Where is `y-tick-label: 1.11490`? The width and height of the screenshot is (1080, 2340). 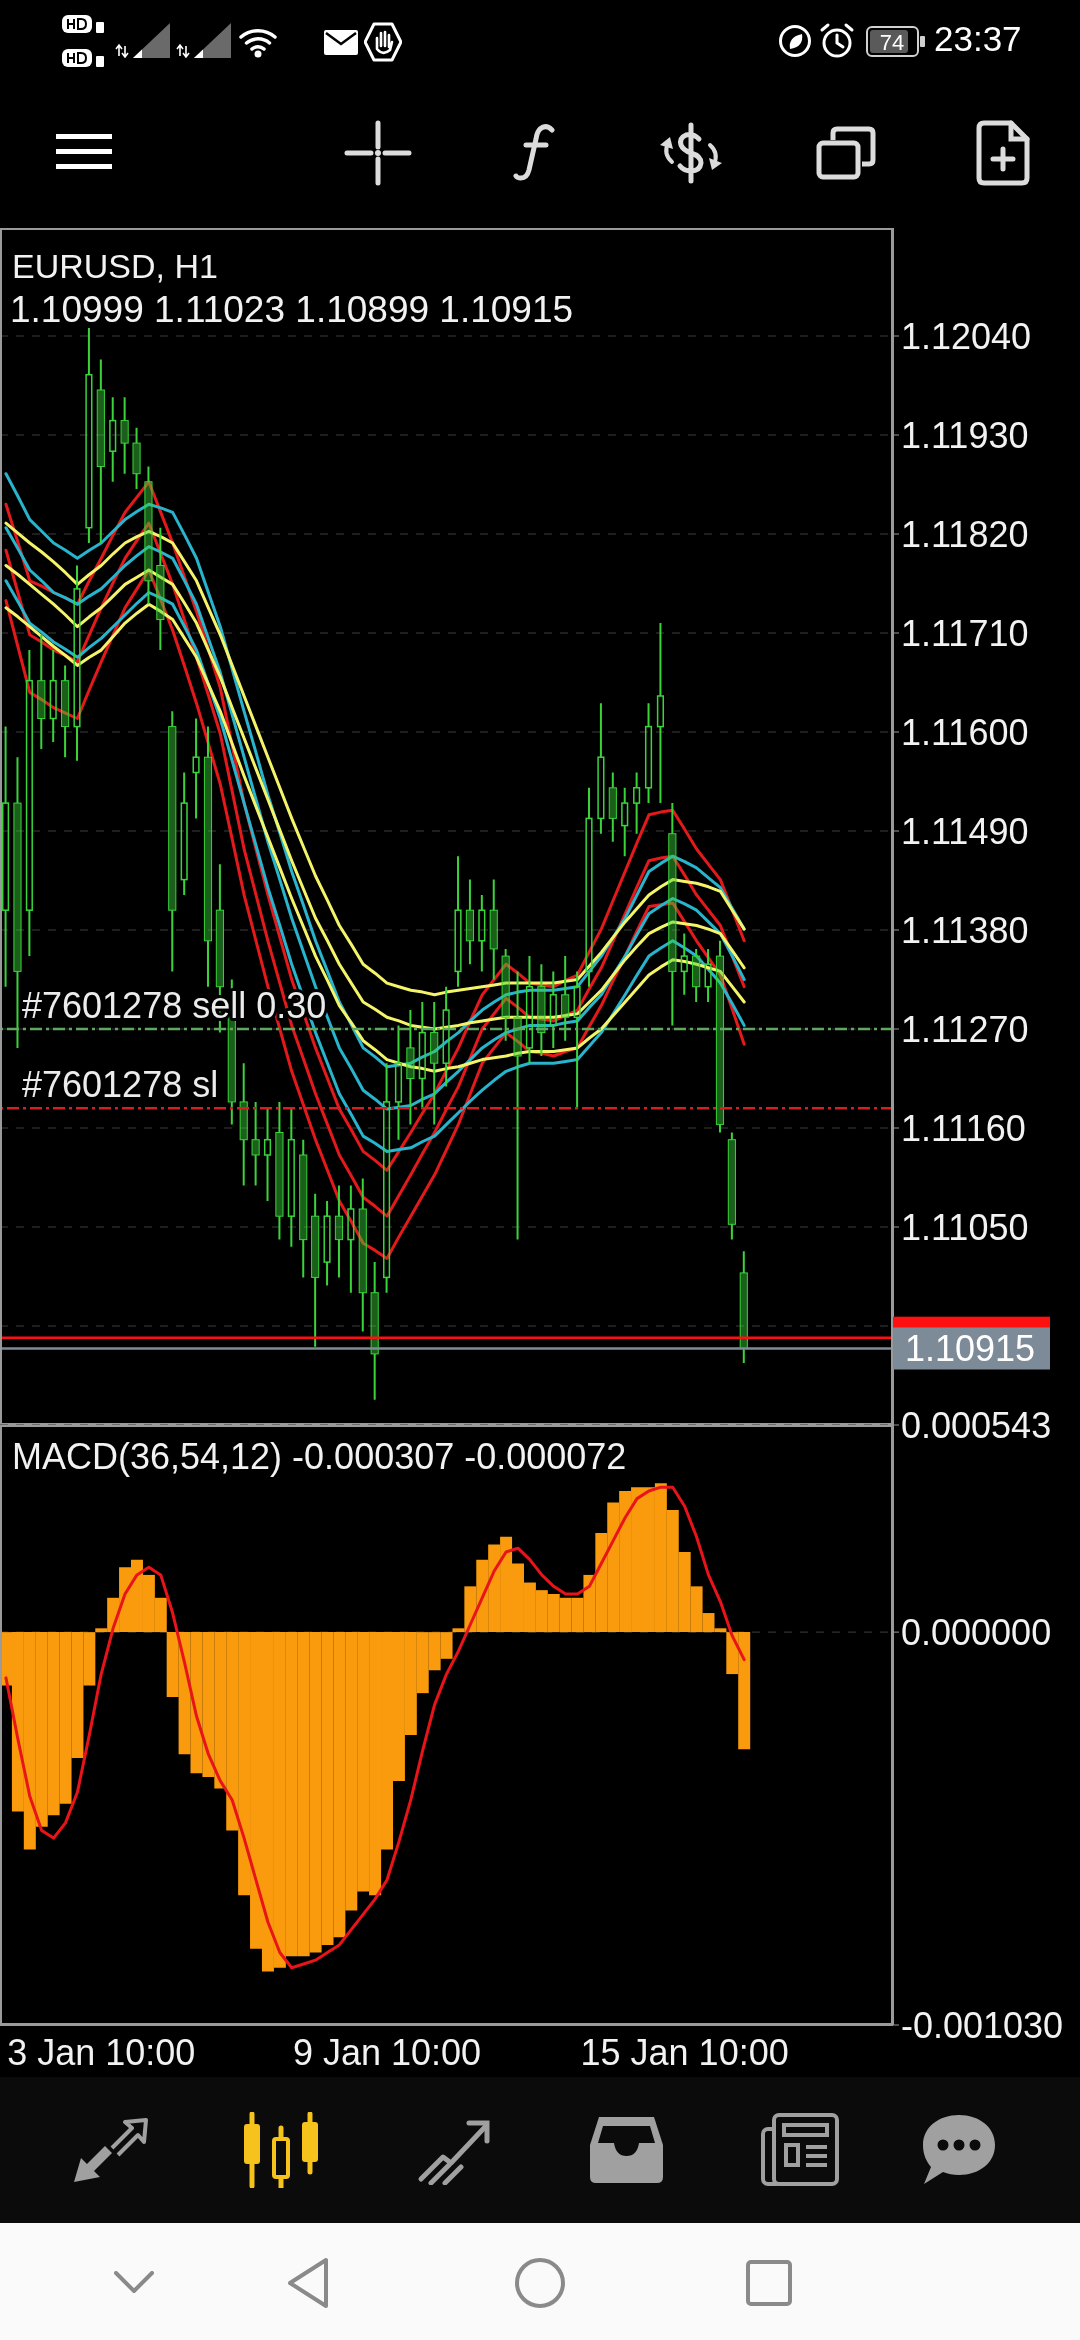
y-tick-label: 1.11490 is located at coordinates (965, 831).